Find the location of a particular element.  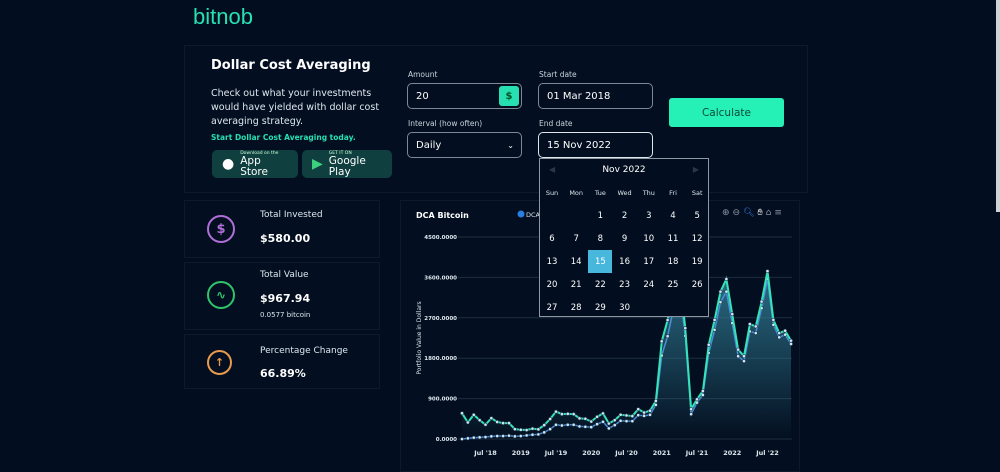

calendar-day: 7 is located at coordinates (576, 238).